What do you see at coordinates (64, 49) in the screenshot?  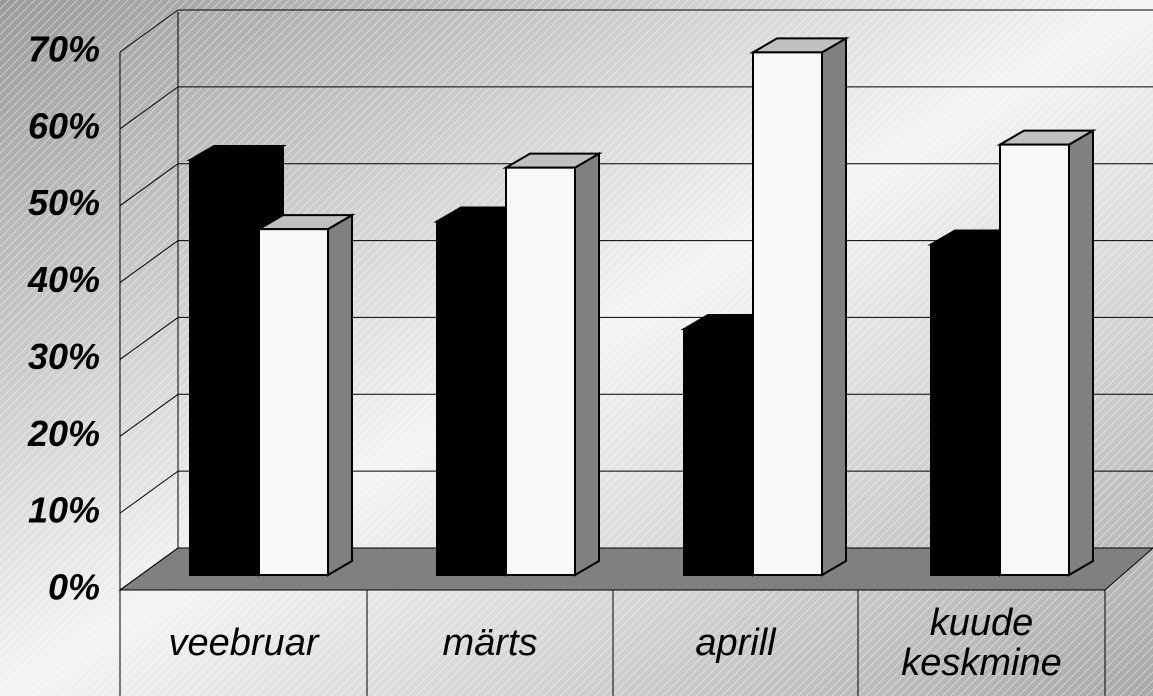 I see `y-tick-label: 70%` at bounding box center [64, 49].